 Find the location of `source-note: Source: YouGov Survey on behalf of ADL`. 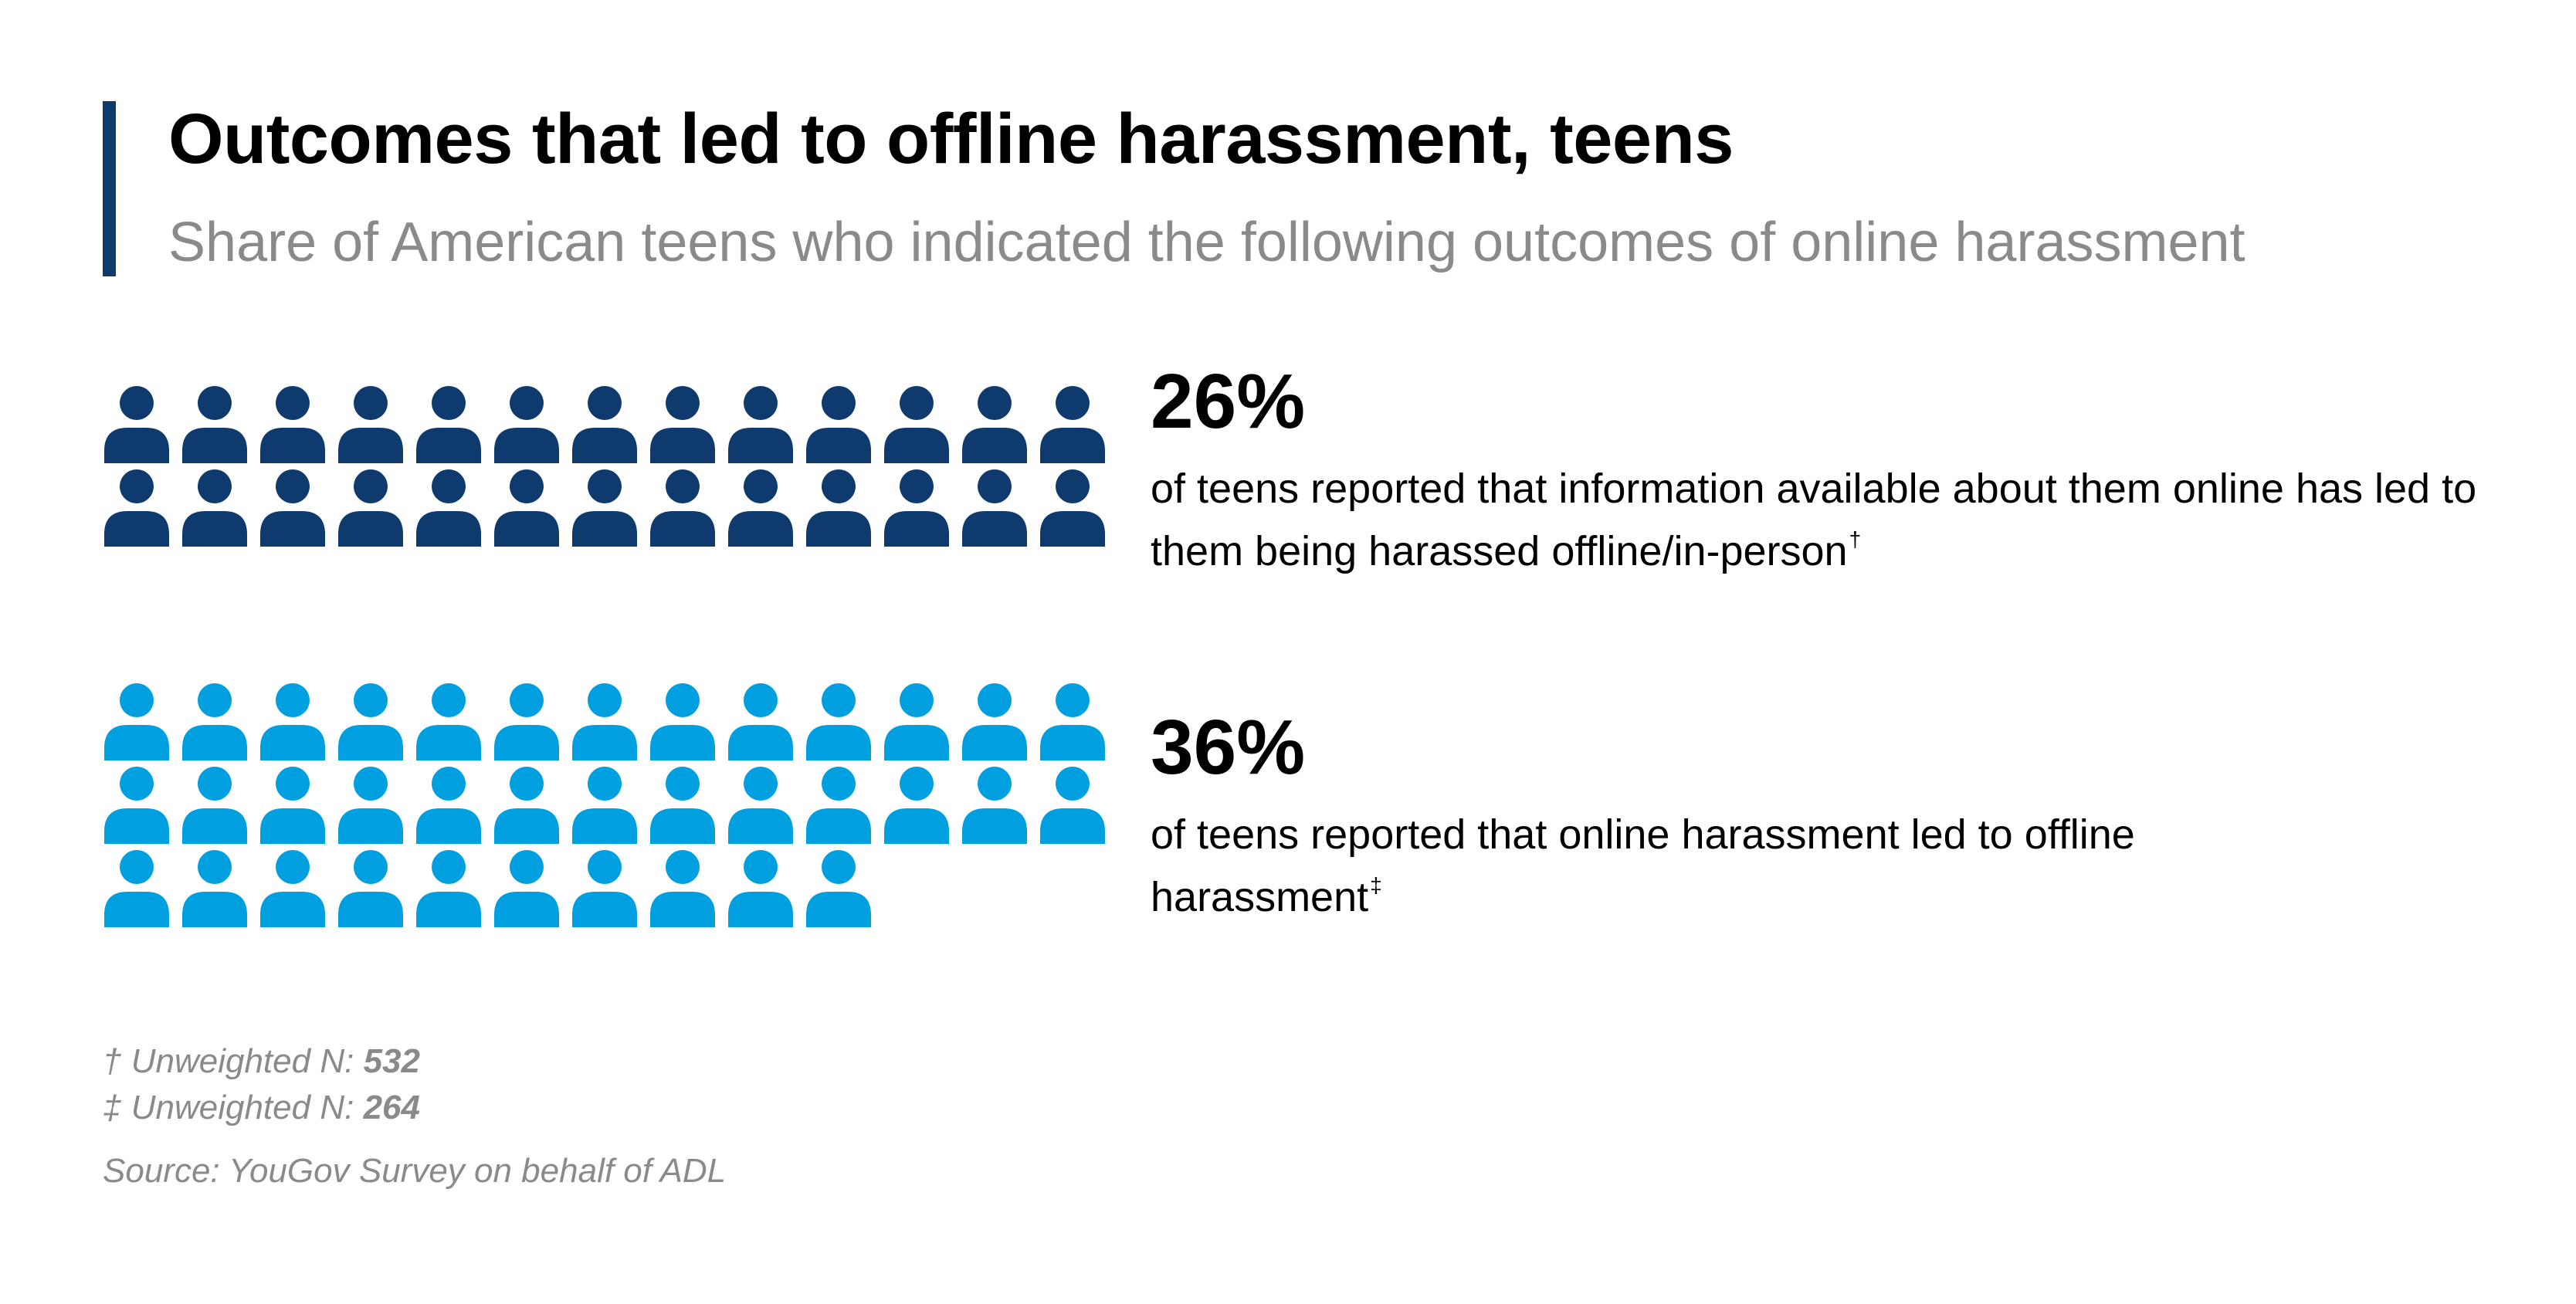

source-note: Source: YouGov Survey on behalf of ADL is located at coordinates (415, 1171).